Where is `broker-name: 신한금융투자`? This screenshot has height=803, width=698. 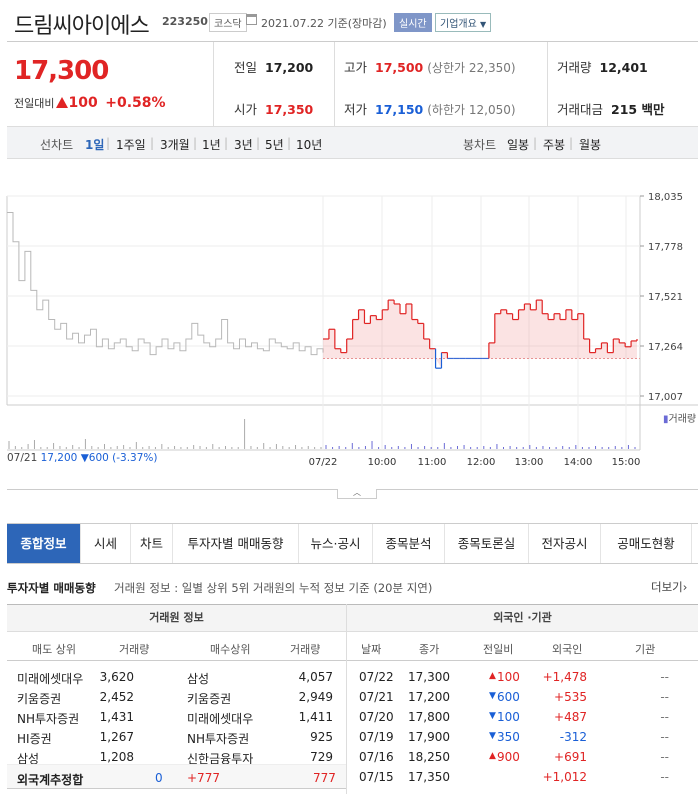 broker-name: 신한금융투자 is located at coordinates (220, 759).